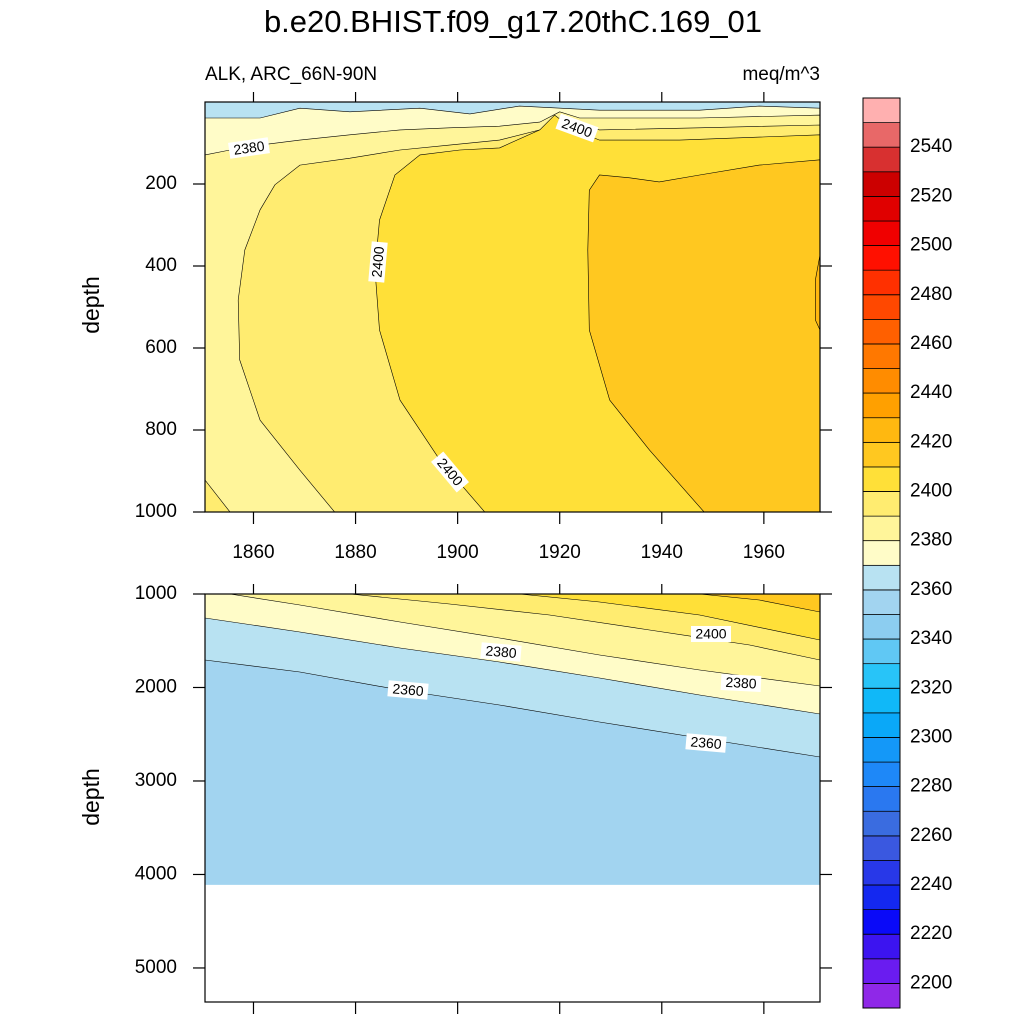  Describe the element at coordinates (931, 638) in the screenshot. I see `colorbar-label: 2340` at that location.